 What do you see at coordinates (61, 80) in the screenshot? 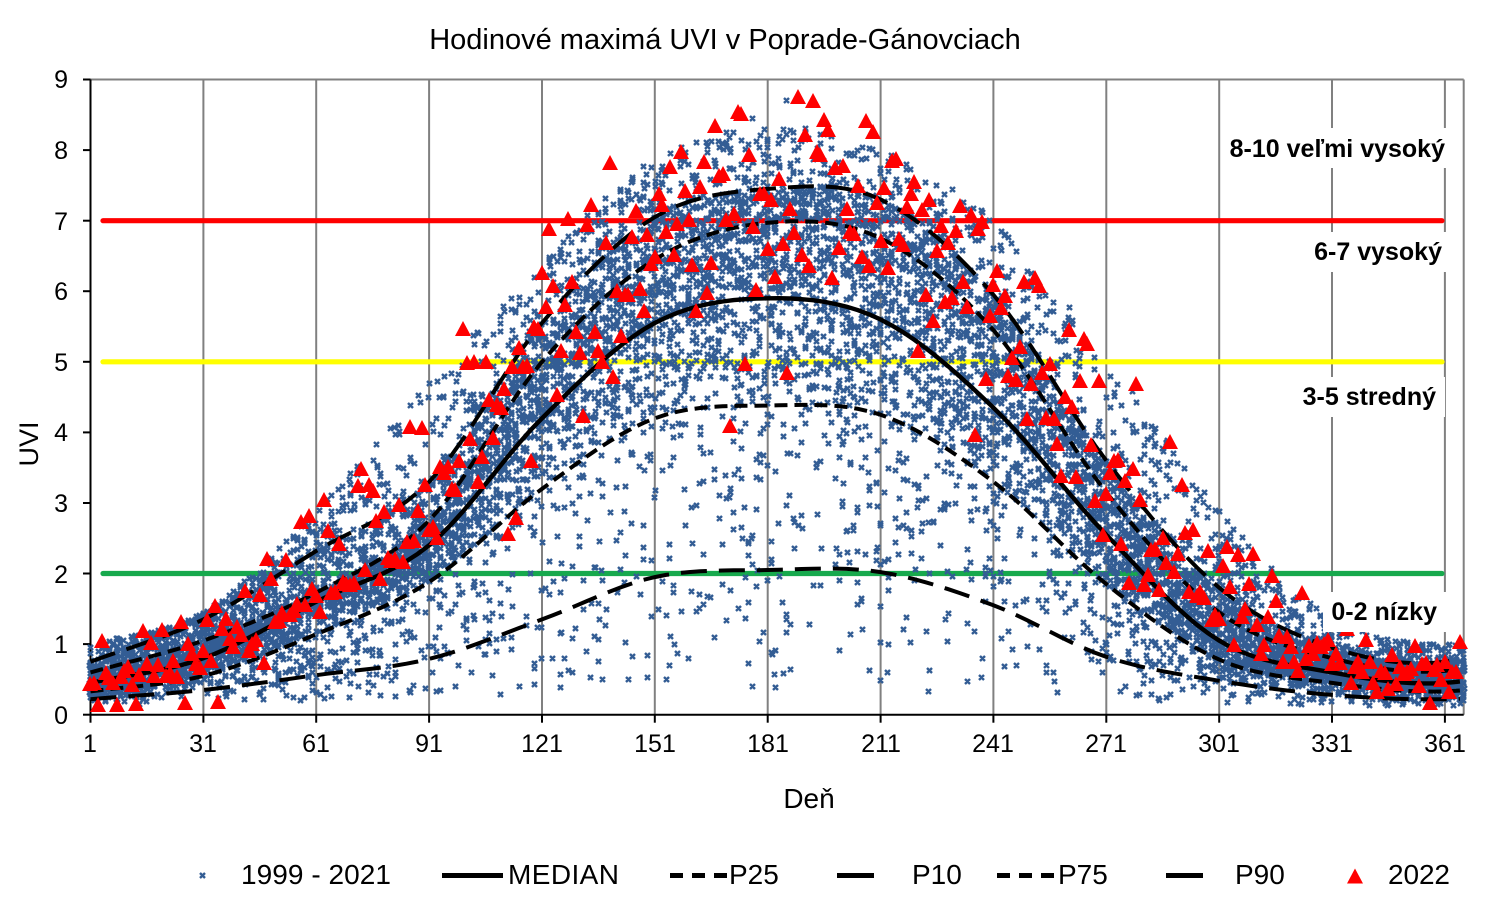
I see `svg-text: 9` at bounding box center [61, 80].